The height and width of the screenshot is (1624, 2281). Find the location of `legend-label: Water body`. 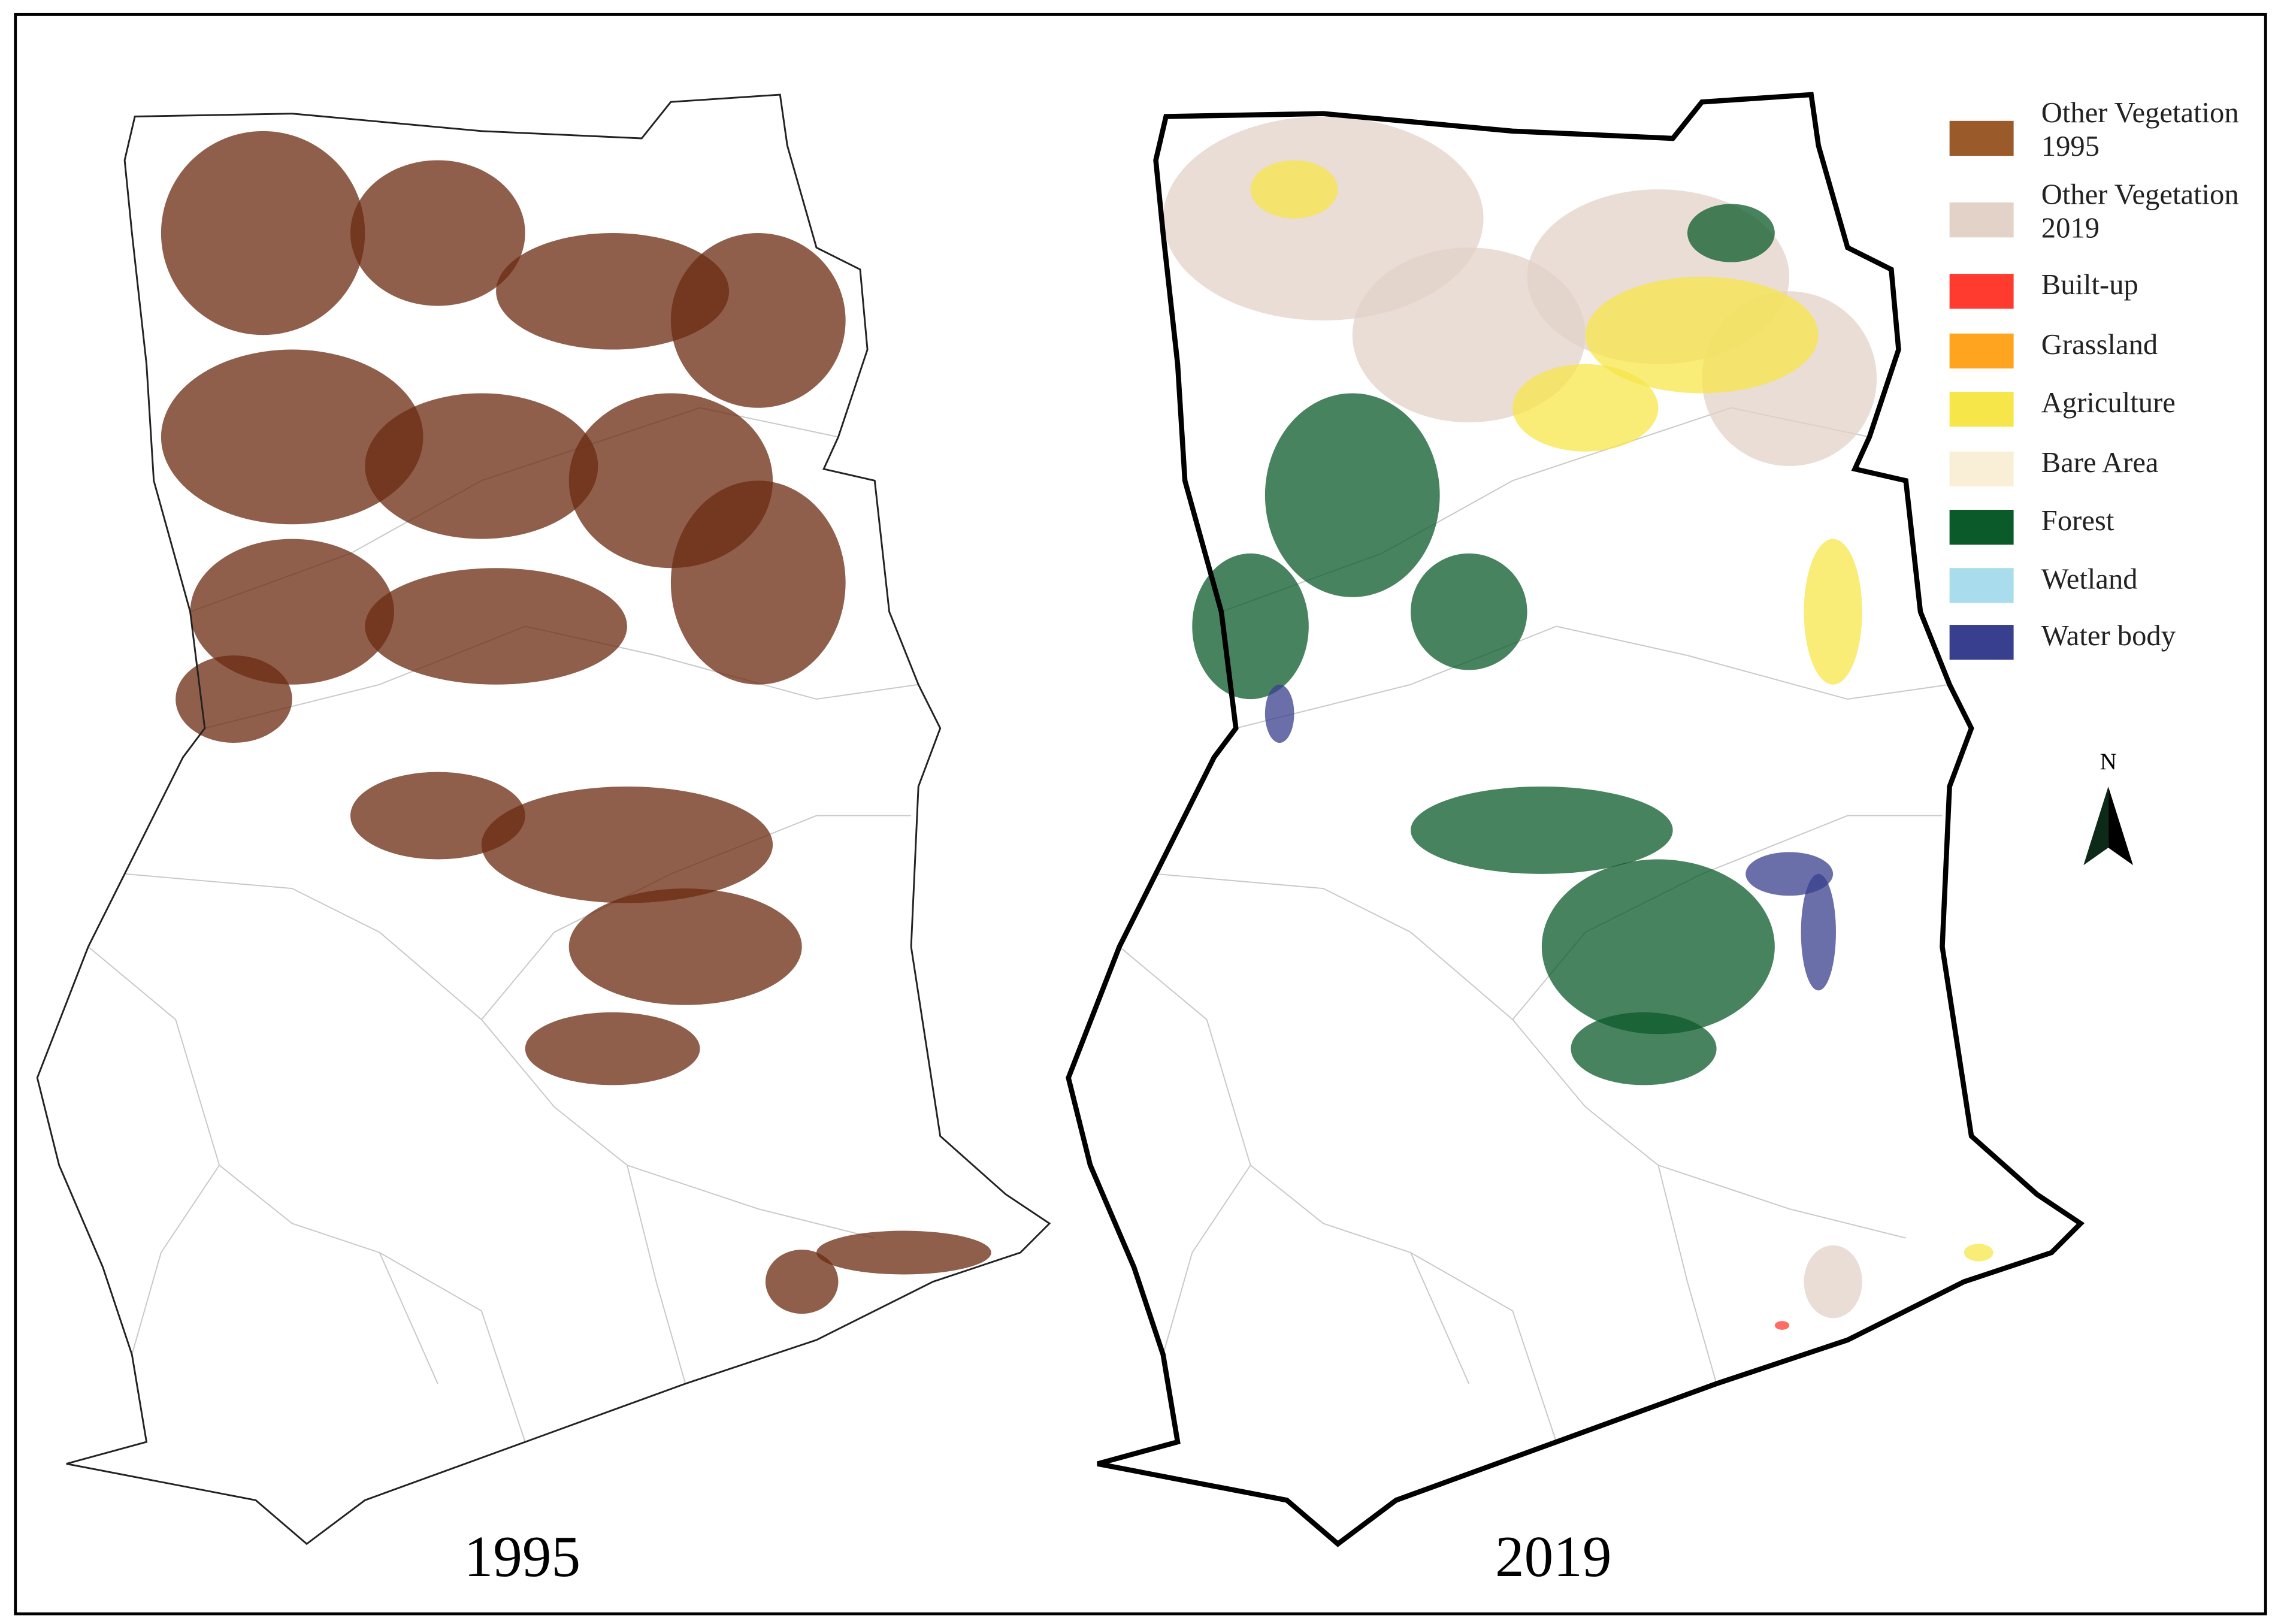

legend-label: Water body is located at coordinates (2108, 636).